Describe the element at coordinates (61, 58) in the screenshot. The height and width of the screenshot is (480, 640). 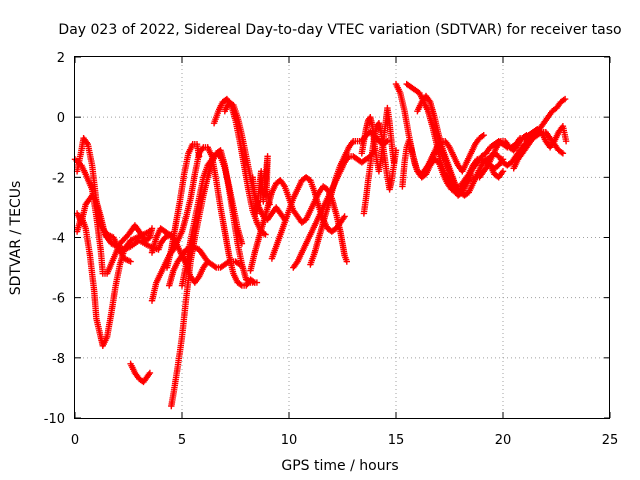
I see `y-tick-label: 2` at that location.